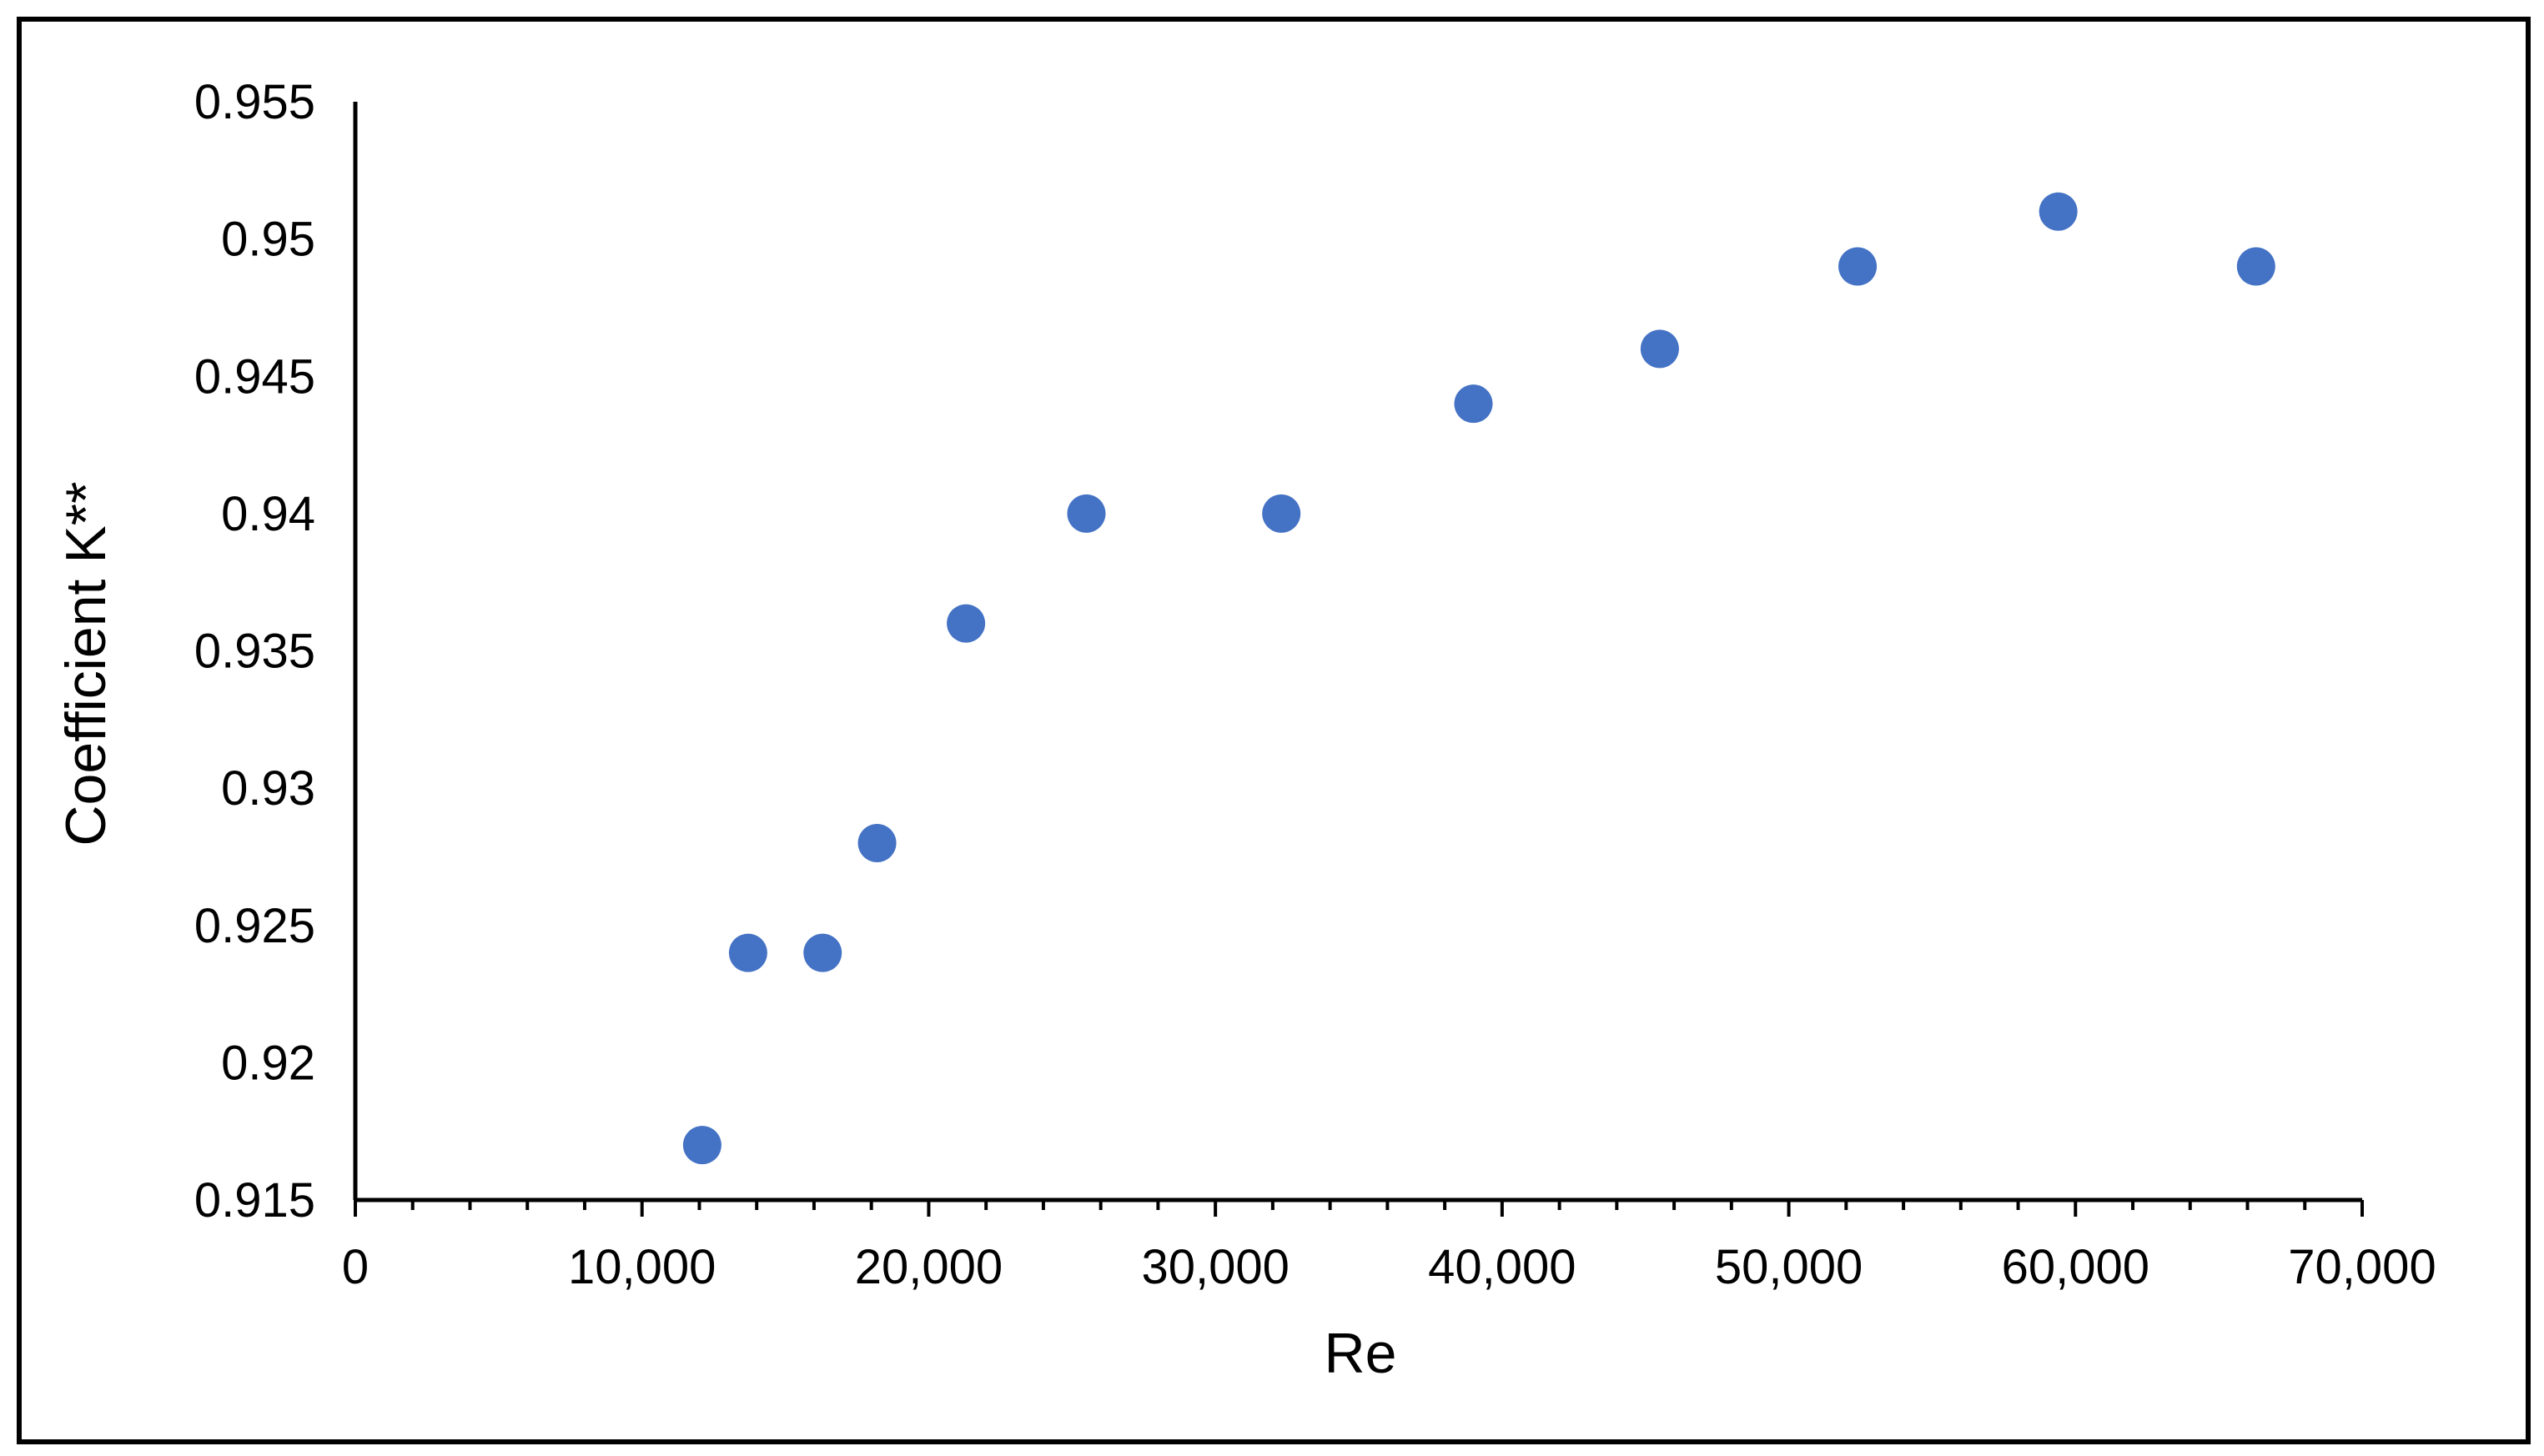 This screenshot has width=2544, height=1456. What do you see at coordinates (254, 652) in the screenshot?
I see `y-tick-label: 0.935` at bounding box center [254, 652].